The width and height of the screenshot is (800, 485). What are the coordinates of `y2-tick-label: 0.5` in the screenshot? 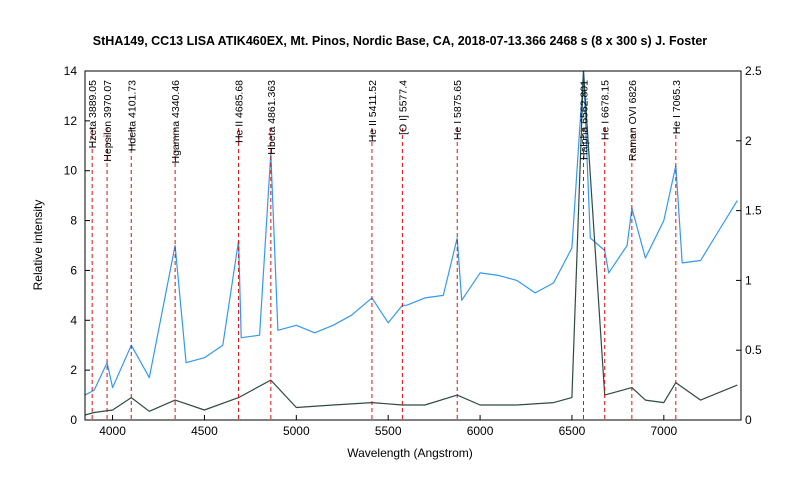 It's located at (753, 350).